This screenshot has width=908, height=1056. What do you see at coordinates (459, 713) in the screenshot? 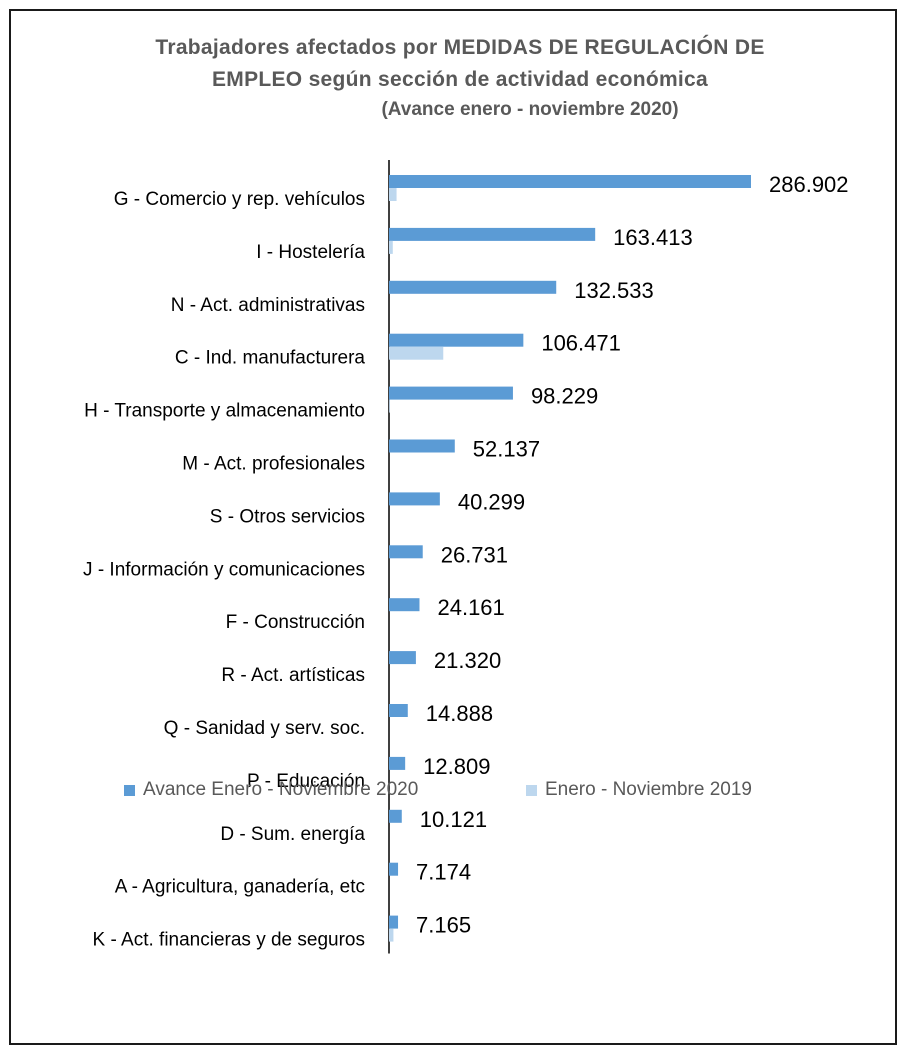
I see `data-label: 14.888` at bounding box center [459, 713].